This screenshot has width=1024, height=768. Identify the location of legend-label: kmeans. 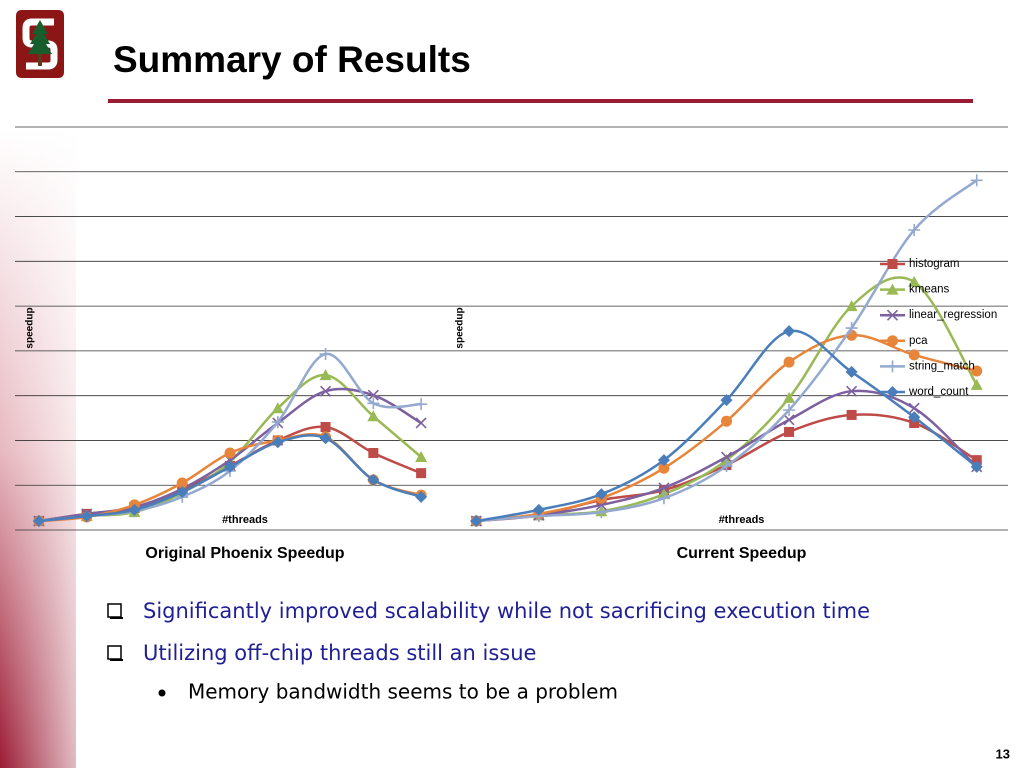
(929, 290).